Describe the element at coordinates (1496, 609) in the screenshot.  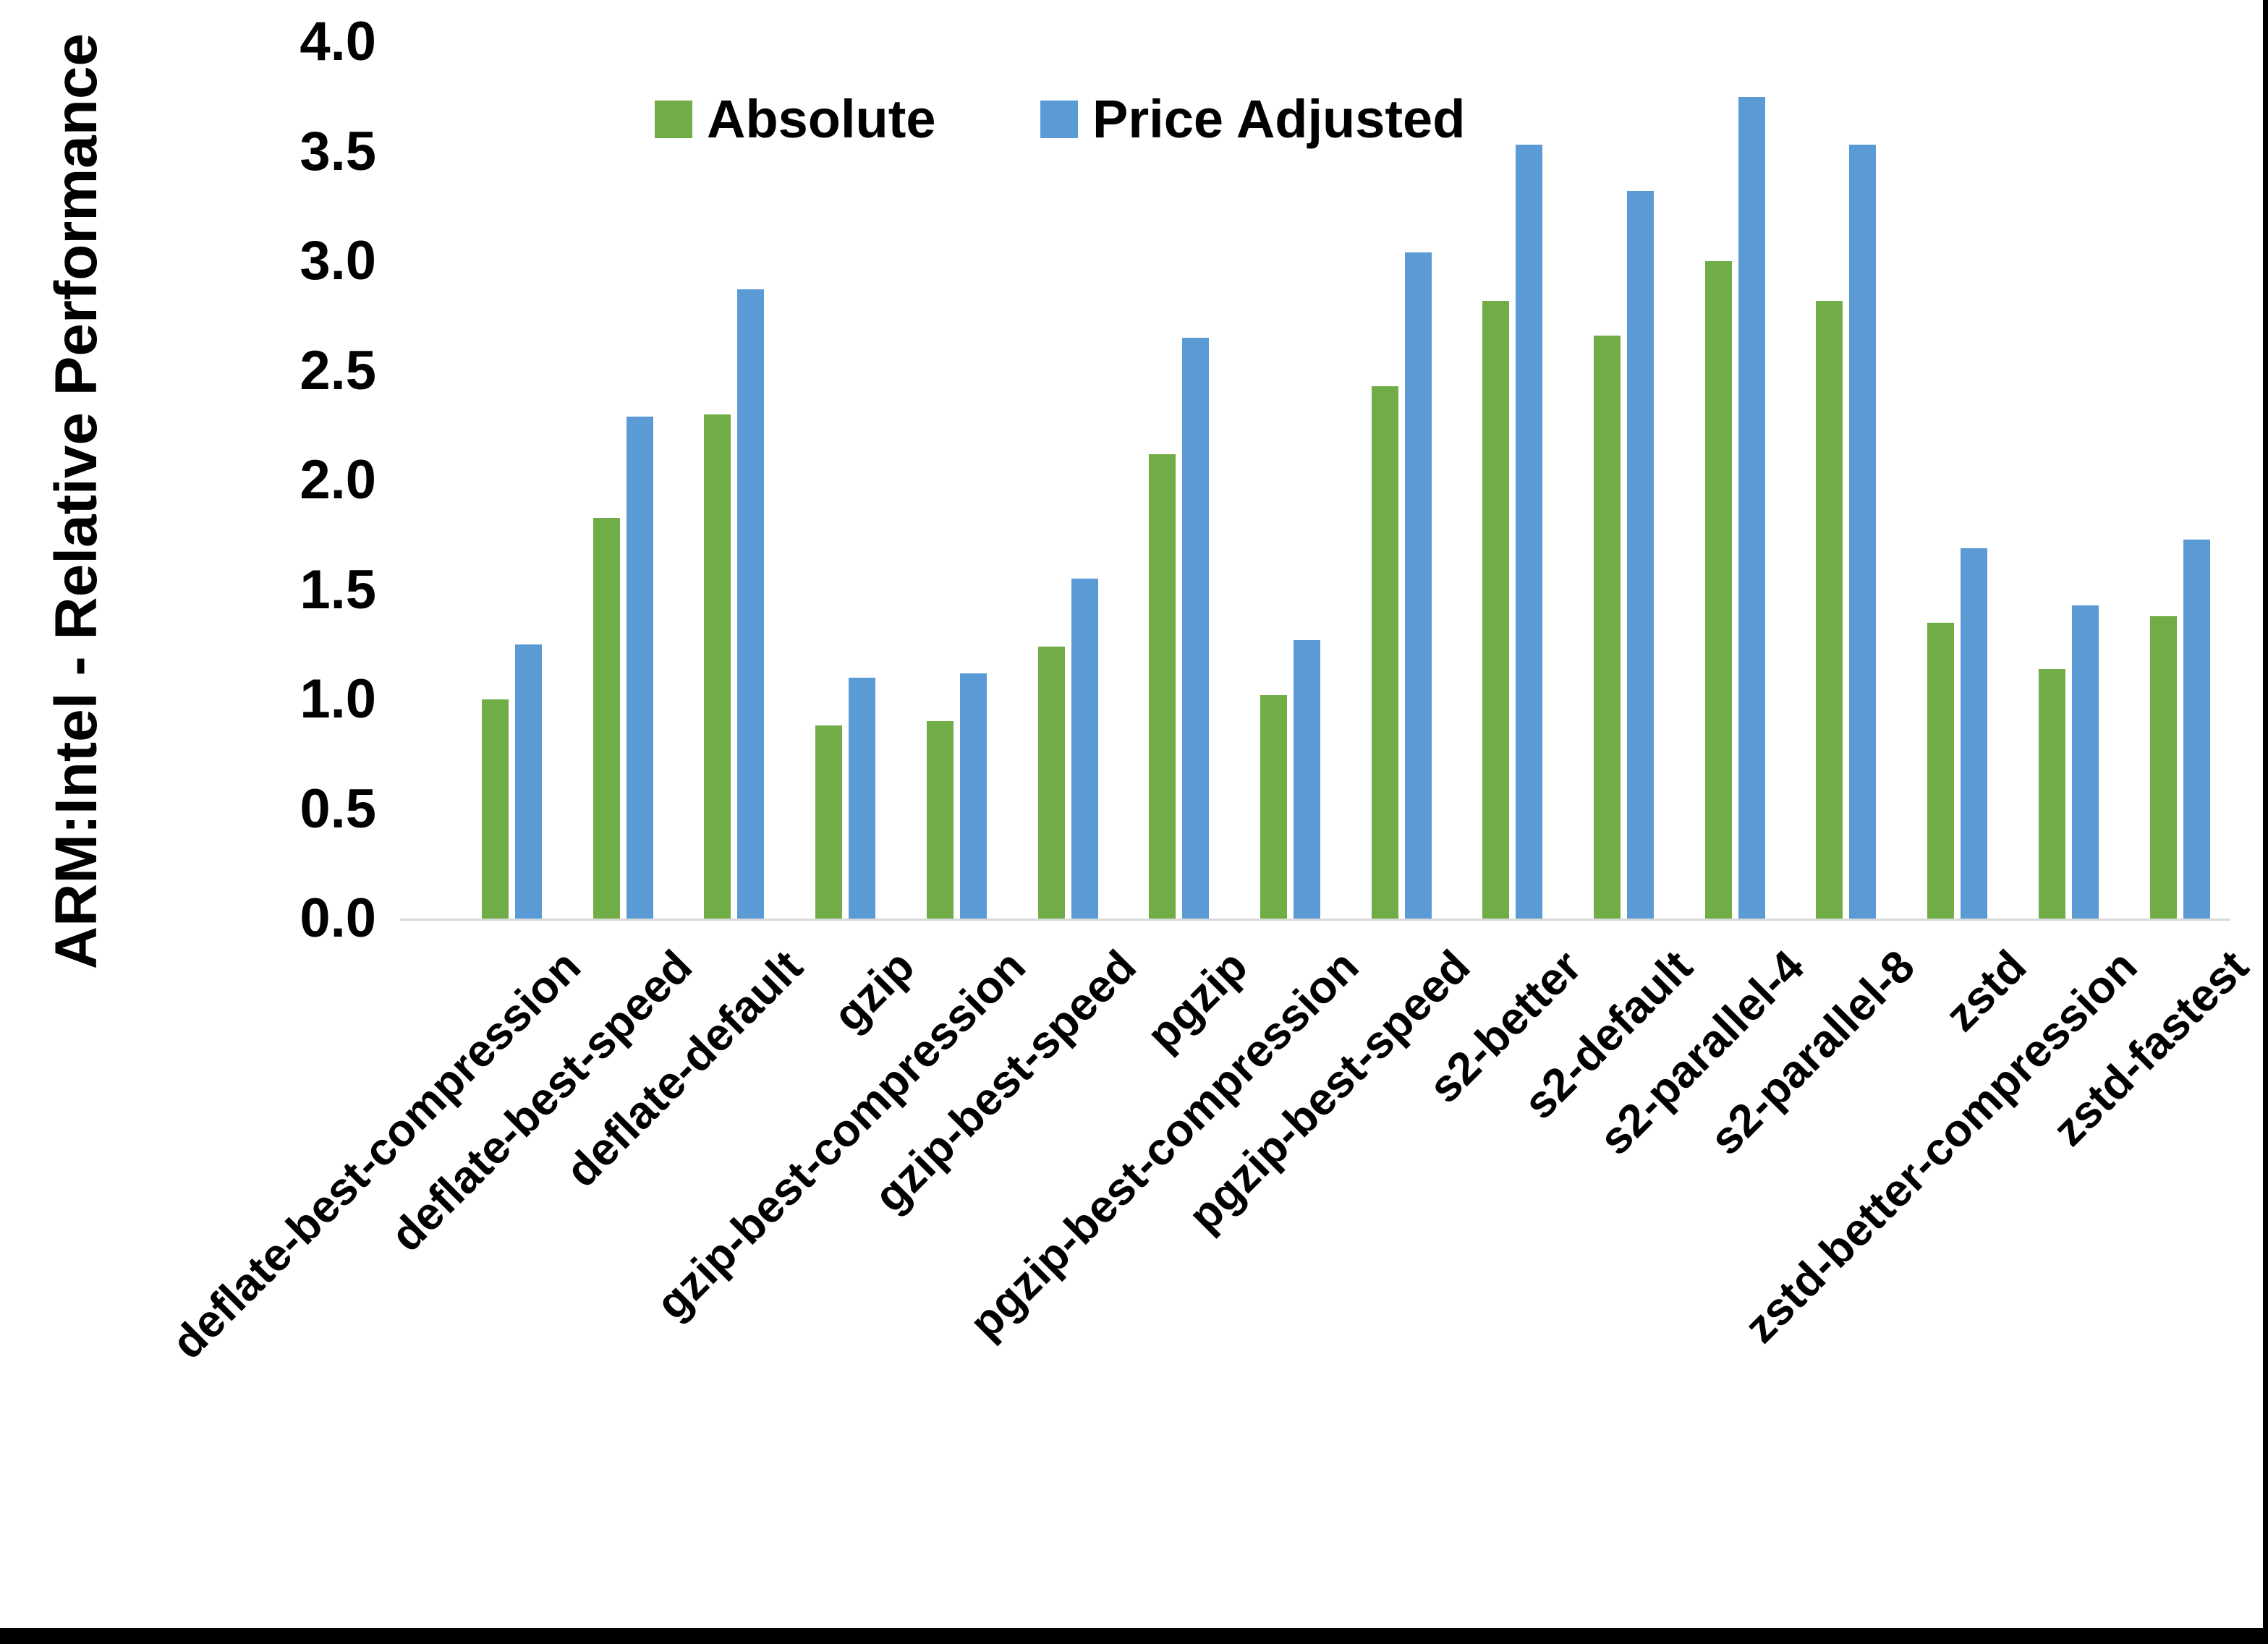
I see `bar-absolute-s2-better` at that location.